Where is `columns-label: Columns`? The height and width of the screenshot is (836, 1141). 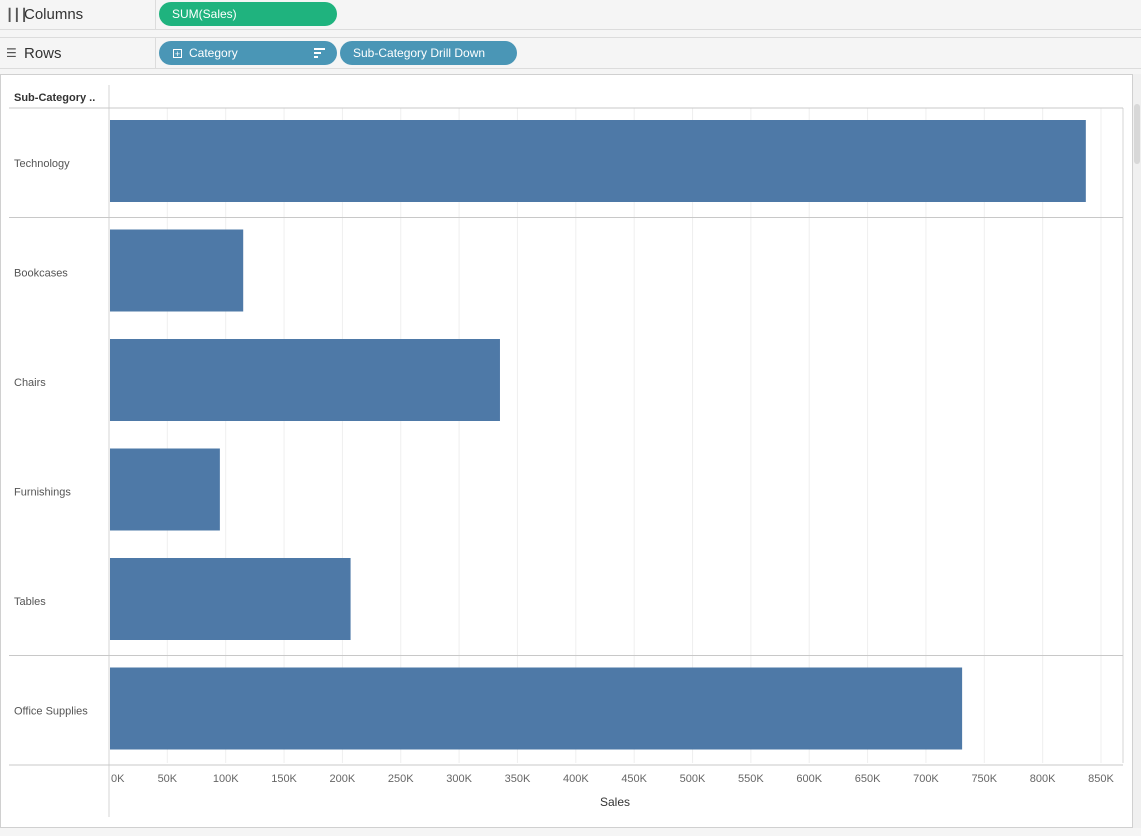
columns-label: Columns is located at coordinates (54, 14).